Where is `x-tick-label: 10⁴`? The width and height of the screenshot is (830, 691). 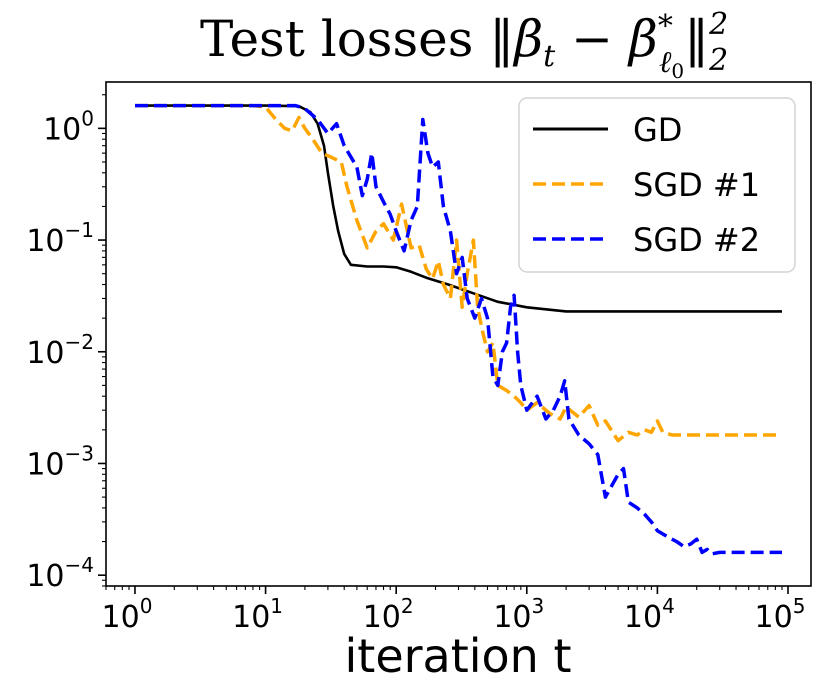
x-tick-label: 10⁴ is located at coordinates (649, 614).